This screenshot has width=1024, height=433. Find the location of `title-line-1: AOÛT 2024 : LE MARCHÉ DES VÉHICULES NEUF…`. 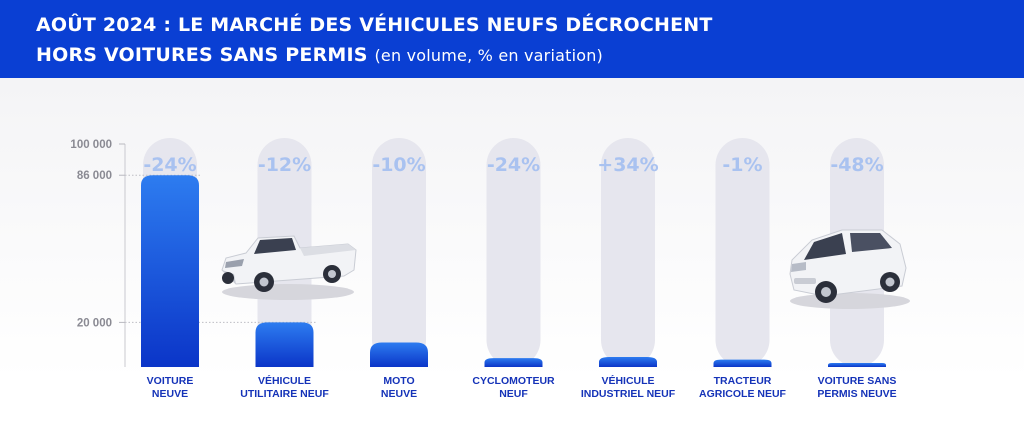

title-line-1: AOÛT 2024 : LE MARCHÉ DES VÉHICULES NEUF… is located at coordinates (374, 25).